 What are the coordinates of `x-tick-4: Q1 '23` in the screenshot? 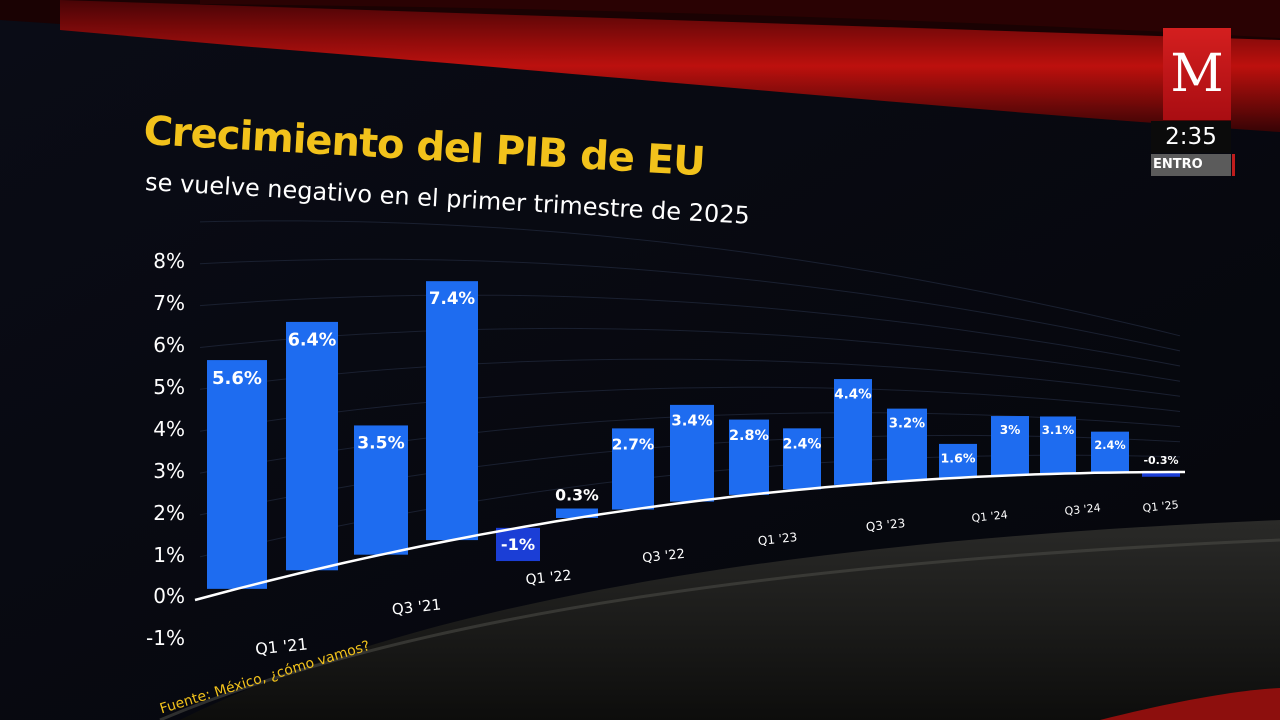 It's located at (777, 539).